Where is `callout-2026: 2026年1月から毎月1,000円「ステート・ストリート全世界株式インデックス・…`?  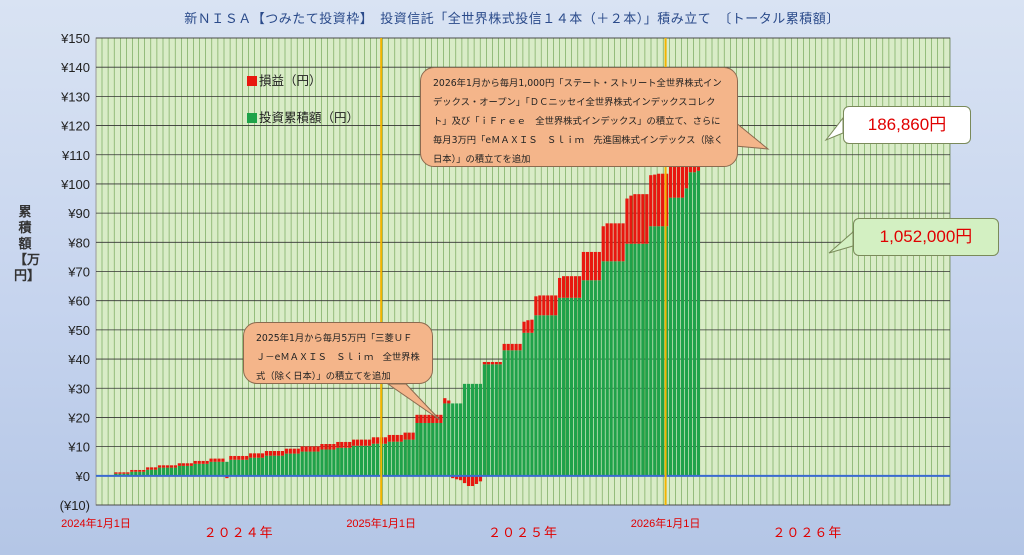
callout-2026: 2026年1月から毎月1,000円「ステート・ストリート全世界株式インデックス・… is located at coordinates (579, 117).